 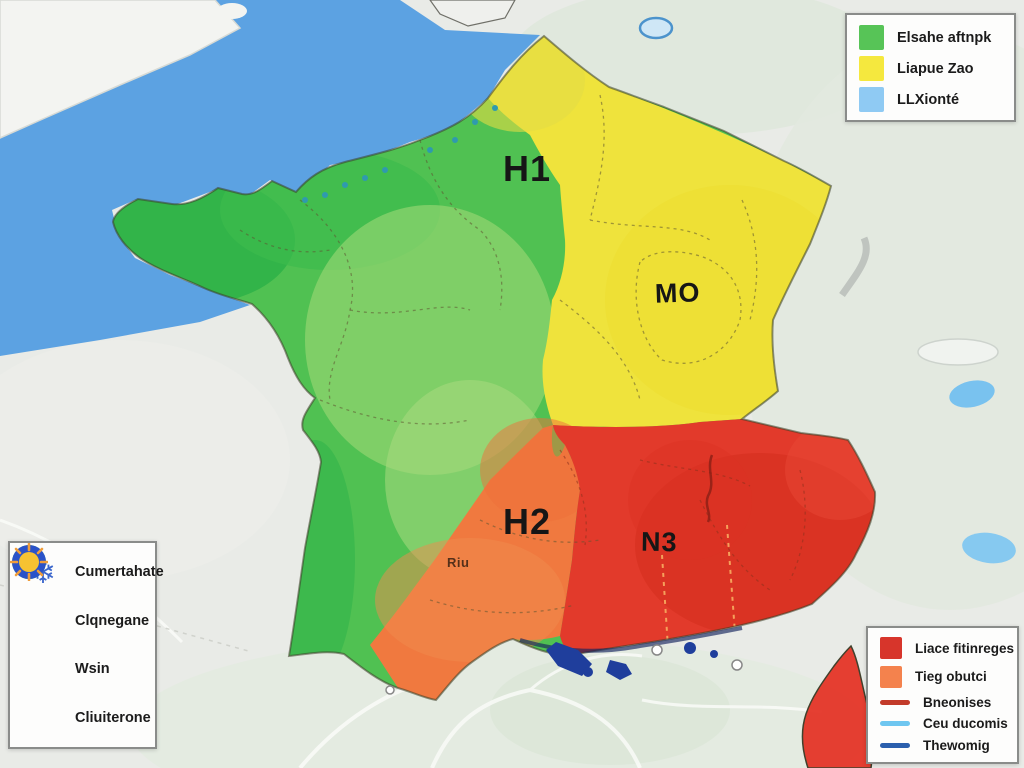 What do you see at coordinates (682, 520) in the screenshot?
I see `department-borders-south` at bounding box center [682, 520].